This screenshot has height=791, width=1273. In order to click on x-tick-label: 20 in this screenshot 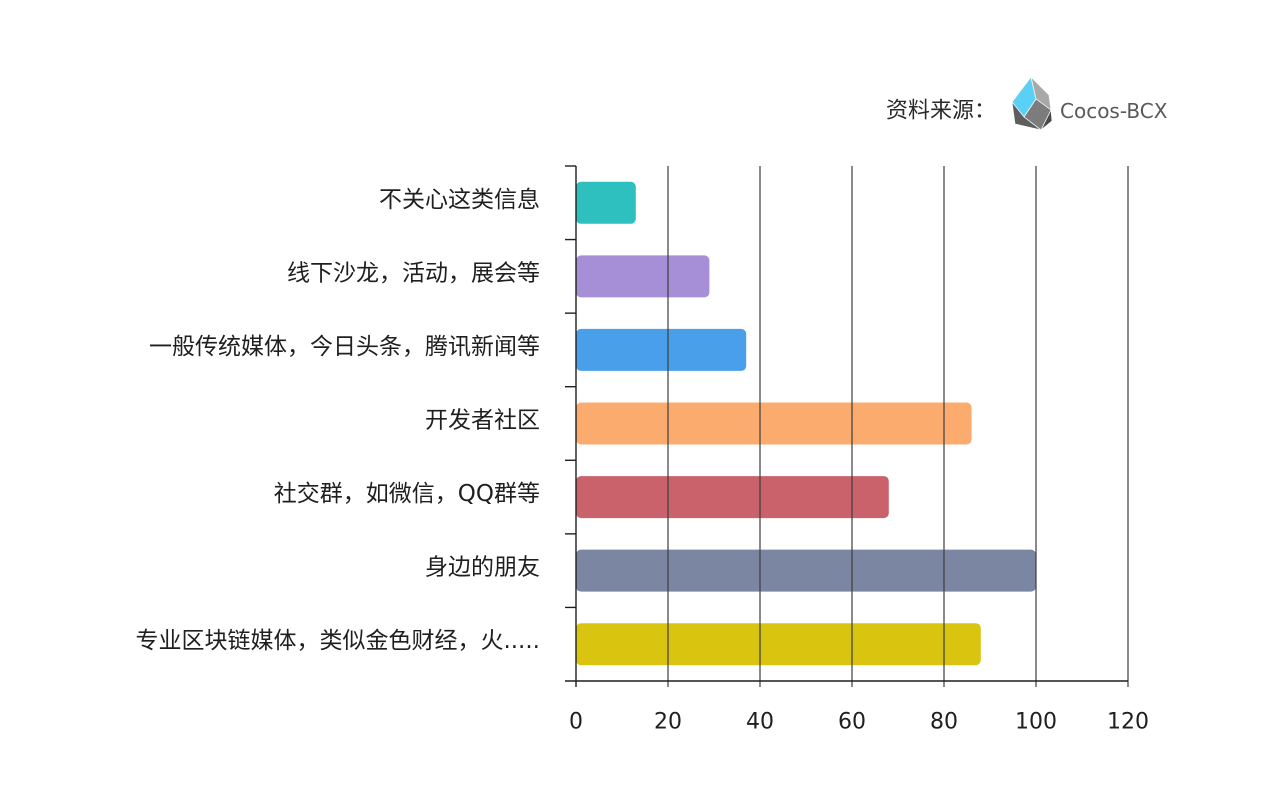, I will do `click(668, 722)`.